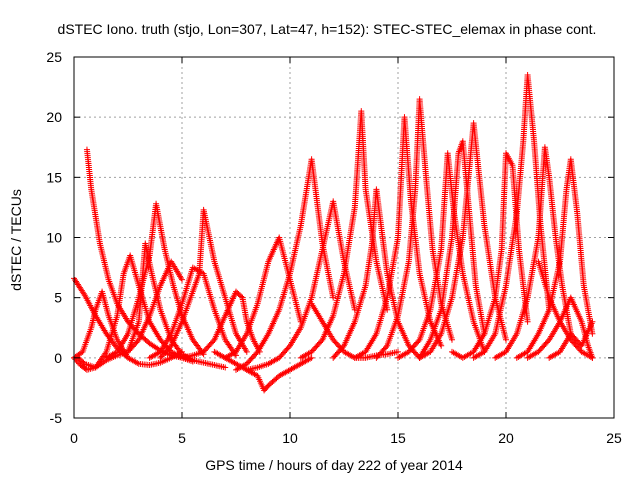 This screenshot has width=640, height=480. Describe the element at coordinates (182, 438) in the screenshot. I see `x-tick-label: 5` at that location.